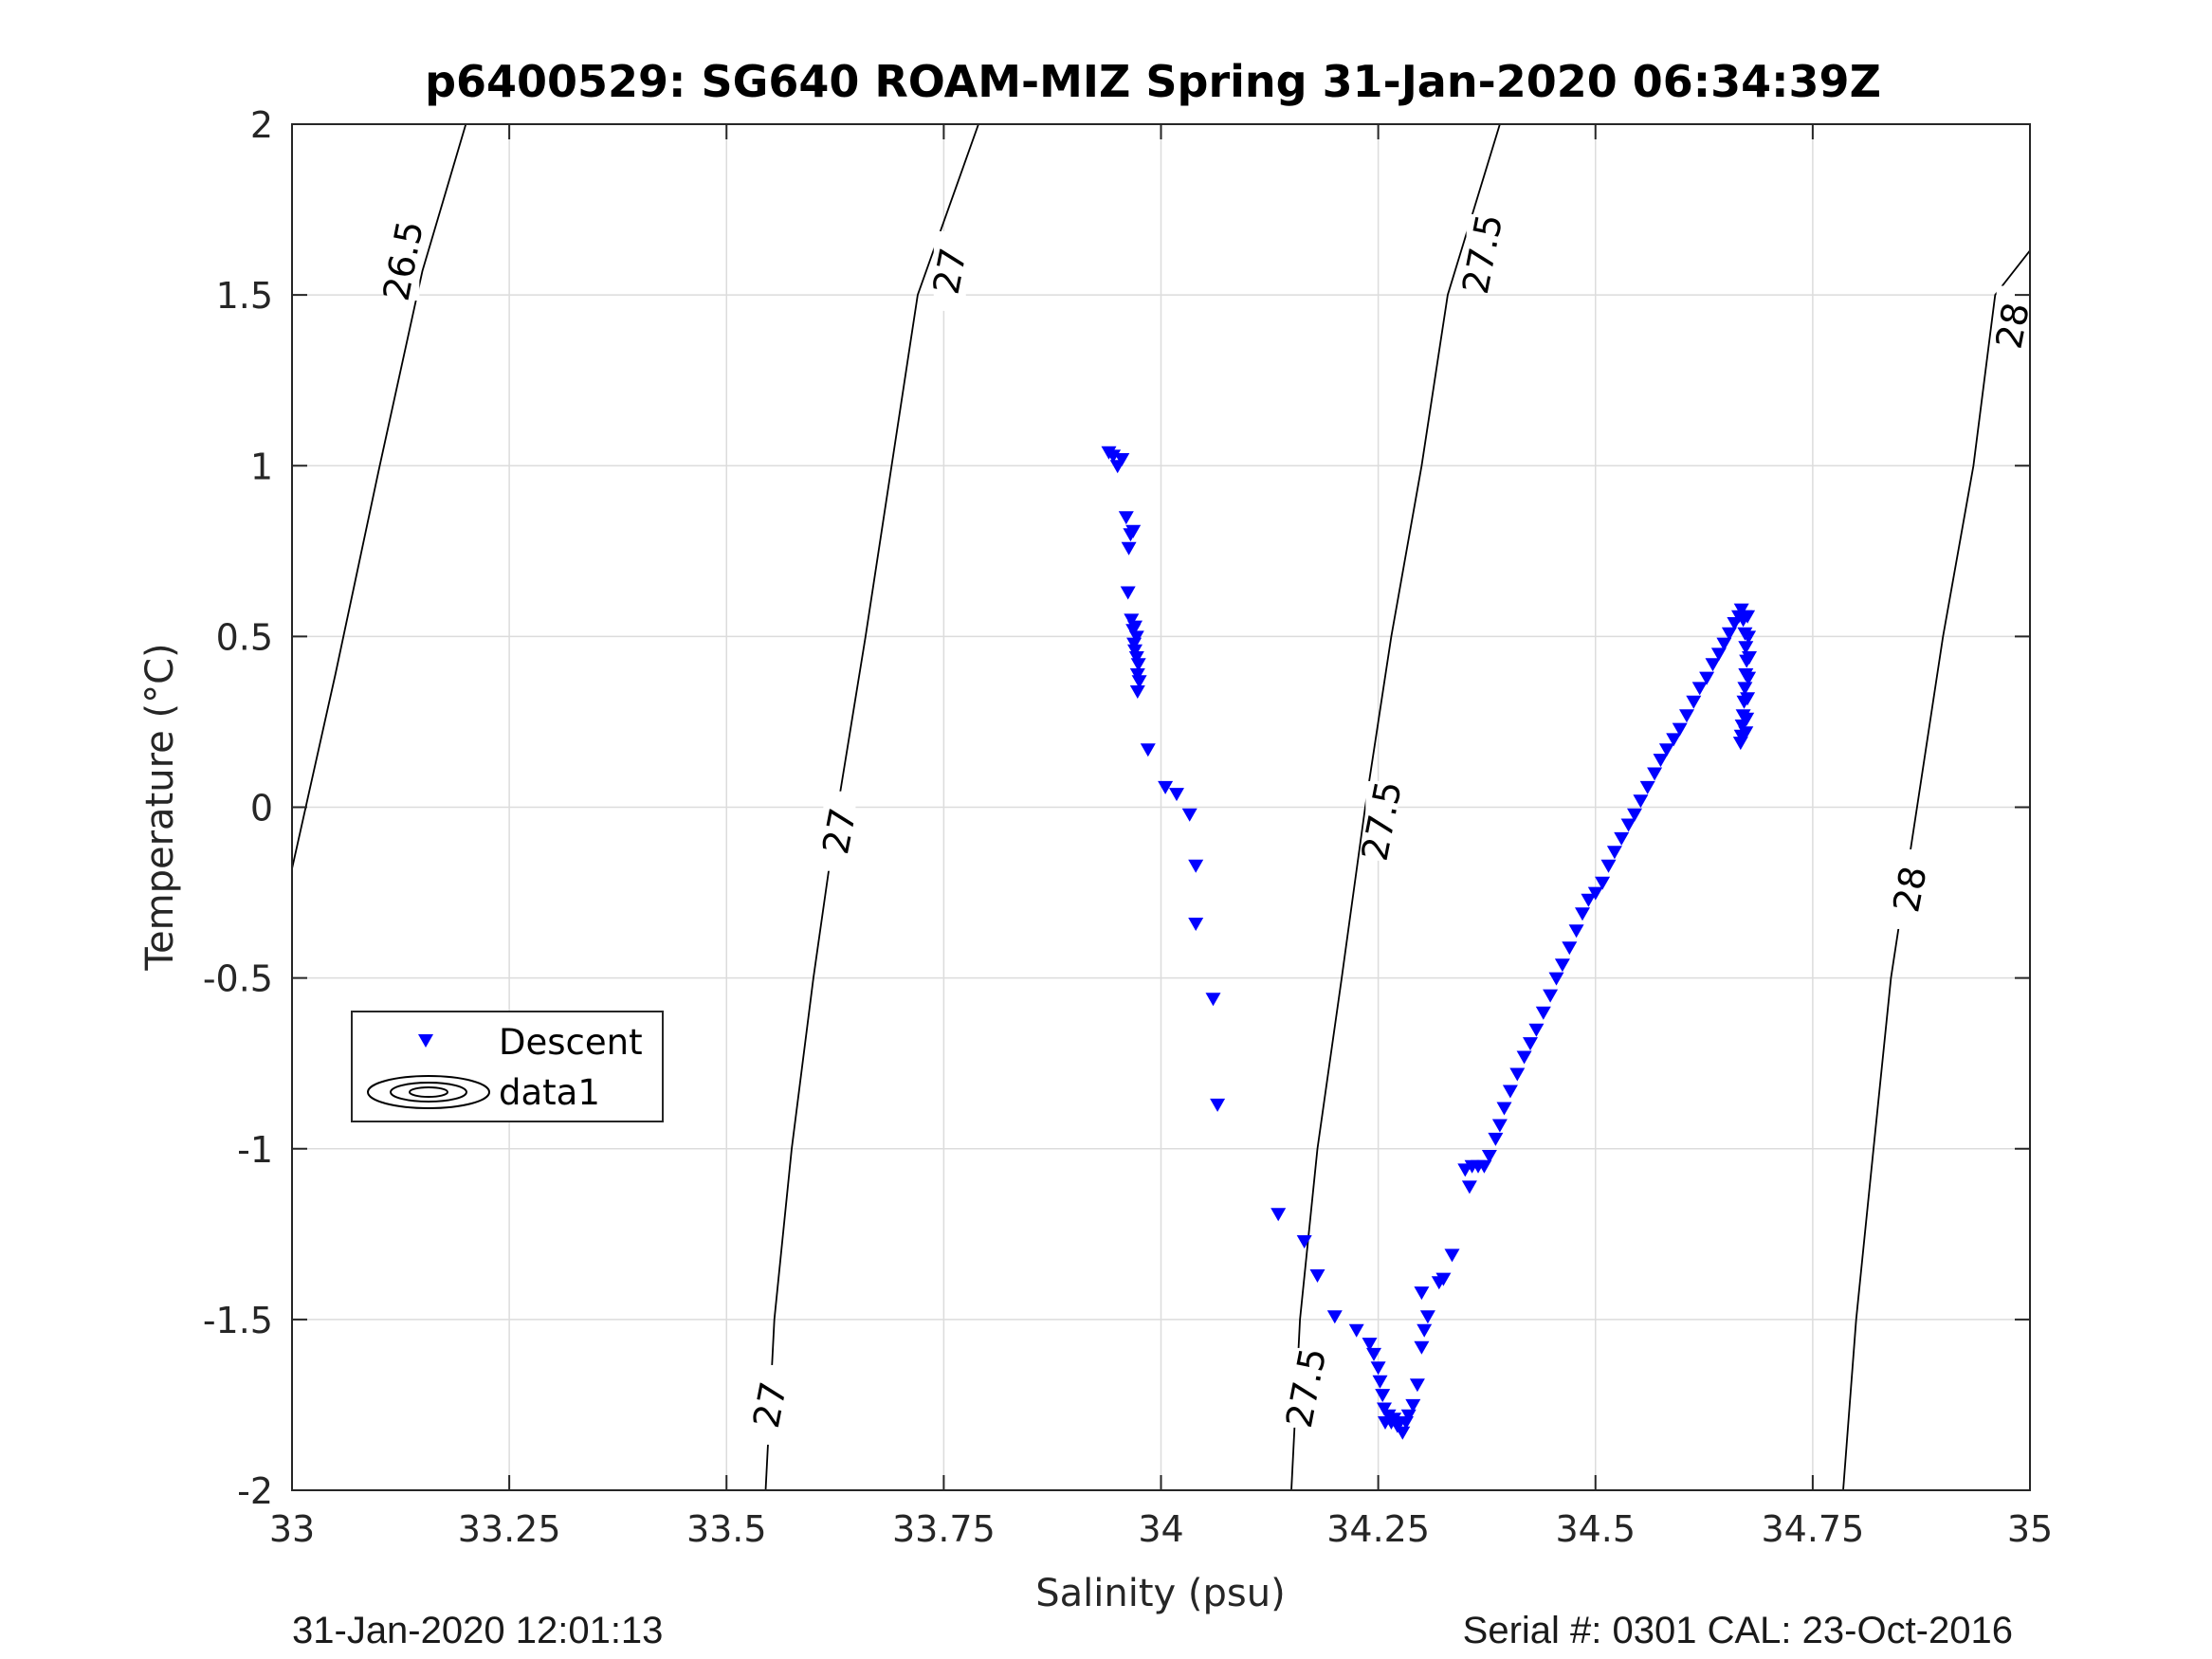  Describe the element at coordinates (261, 466) in the screenshot. I see `y-tick-label: 1` at that location.